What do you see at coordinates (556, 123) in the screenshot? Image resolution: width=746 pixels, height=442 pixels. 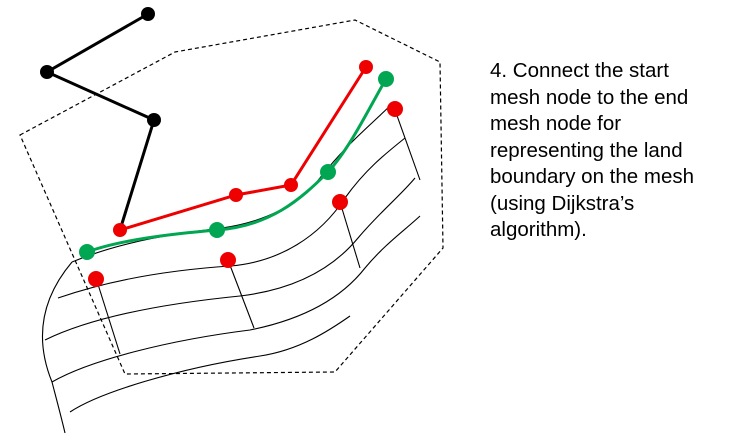 I see `caption-line: mesh node for` at bounding box center [556, 123].